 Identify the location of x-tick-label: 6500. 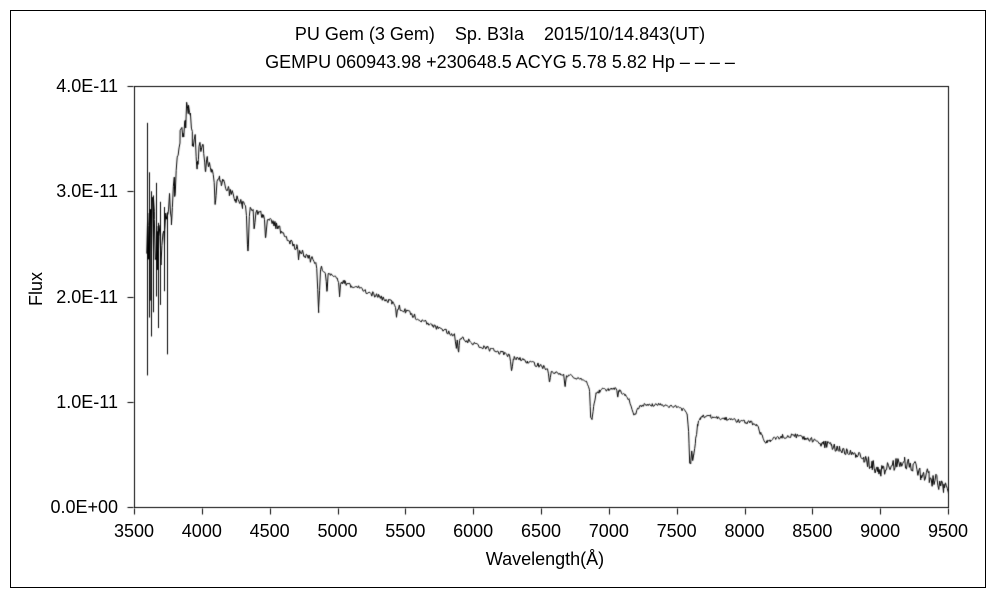
(541, 531).